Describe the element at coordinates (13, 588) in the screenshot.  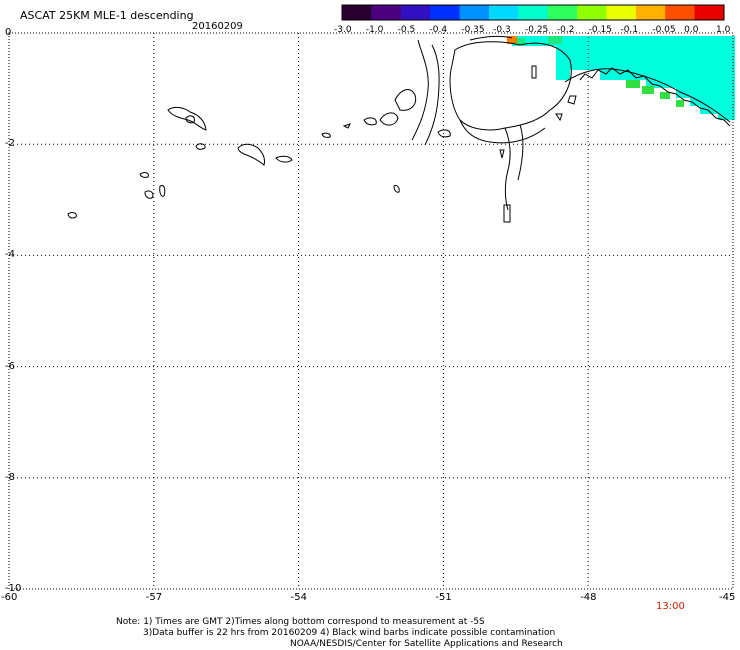
I see `latitude-tick-label: -10` at that location.